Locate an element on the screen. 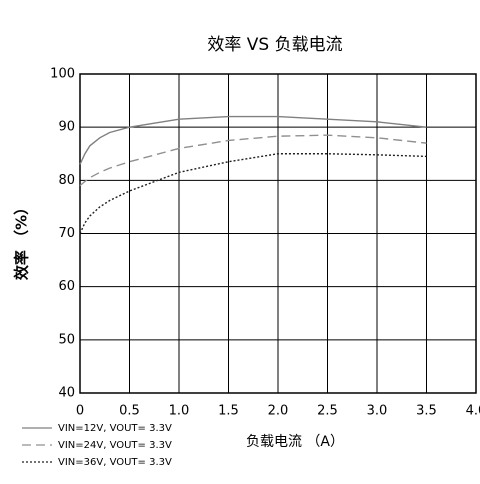 The image size is (480, 484). y-tick-label: 90 is located at coordinates (66, 127).